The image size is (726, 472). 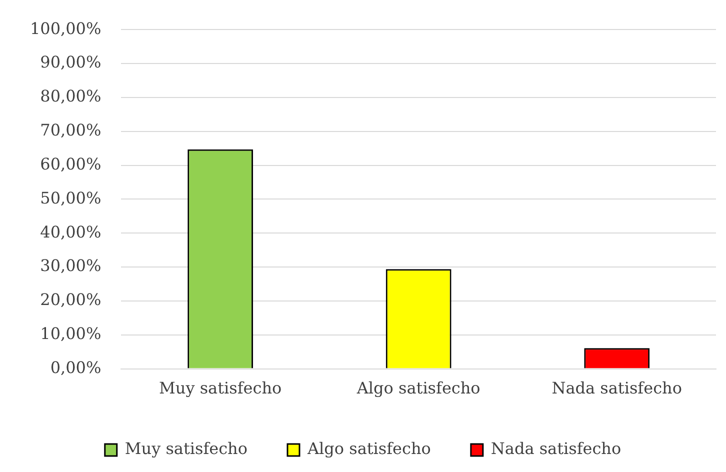 What do you see at coordinates (71, 164) in the screenshot?
I see `y-tick-label: 60,00%` at bounding box center [71, 164].